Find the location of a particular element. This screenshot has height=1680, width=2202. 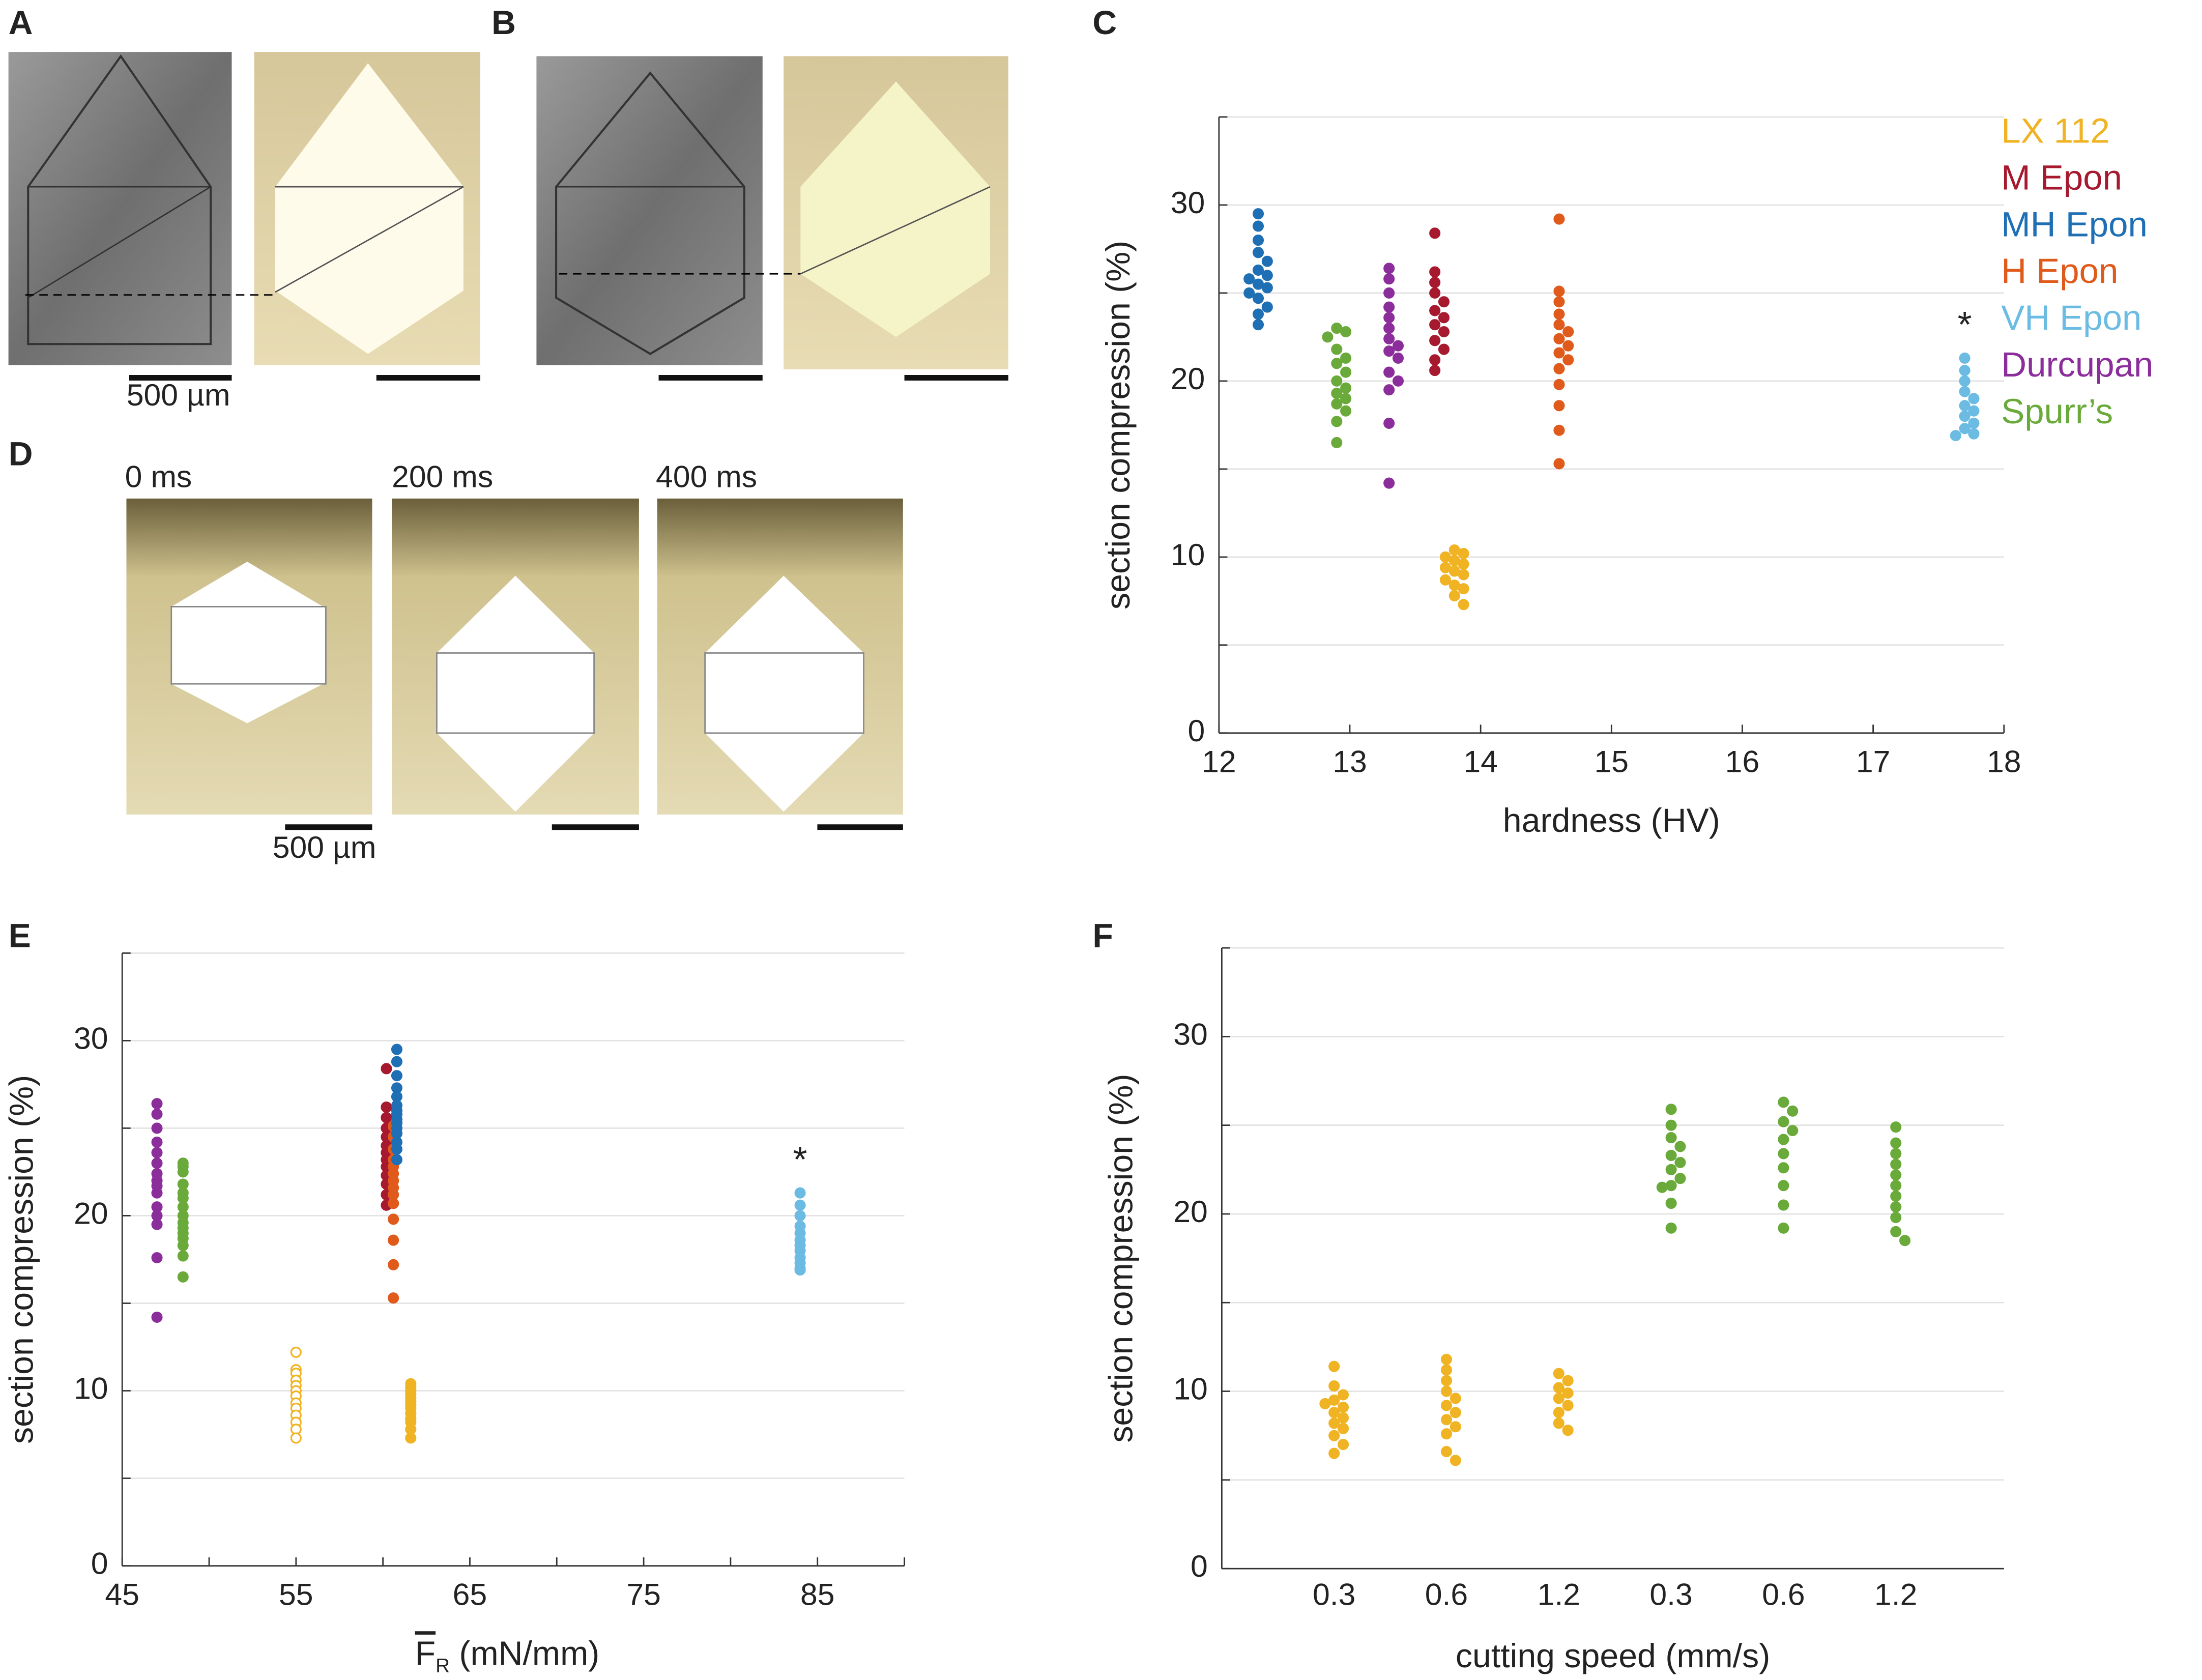

legend-entry: Spurr’s is located at coordinates (2057, 411).